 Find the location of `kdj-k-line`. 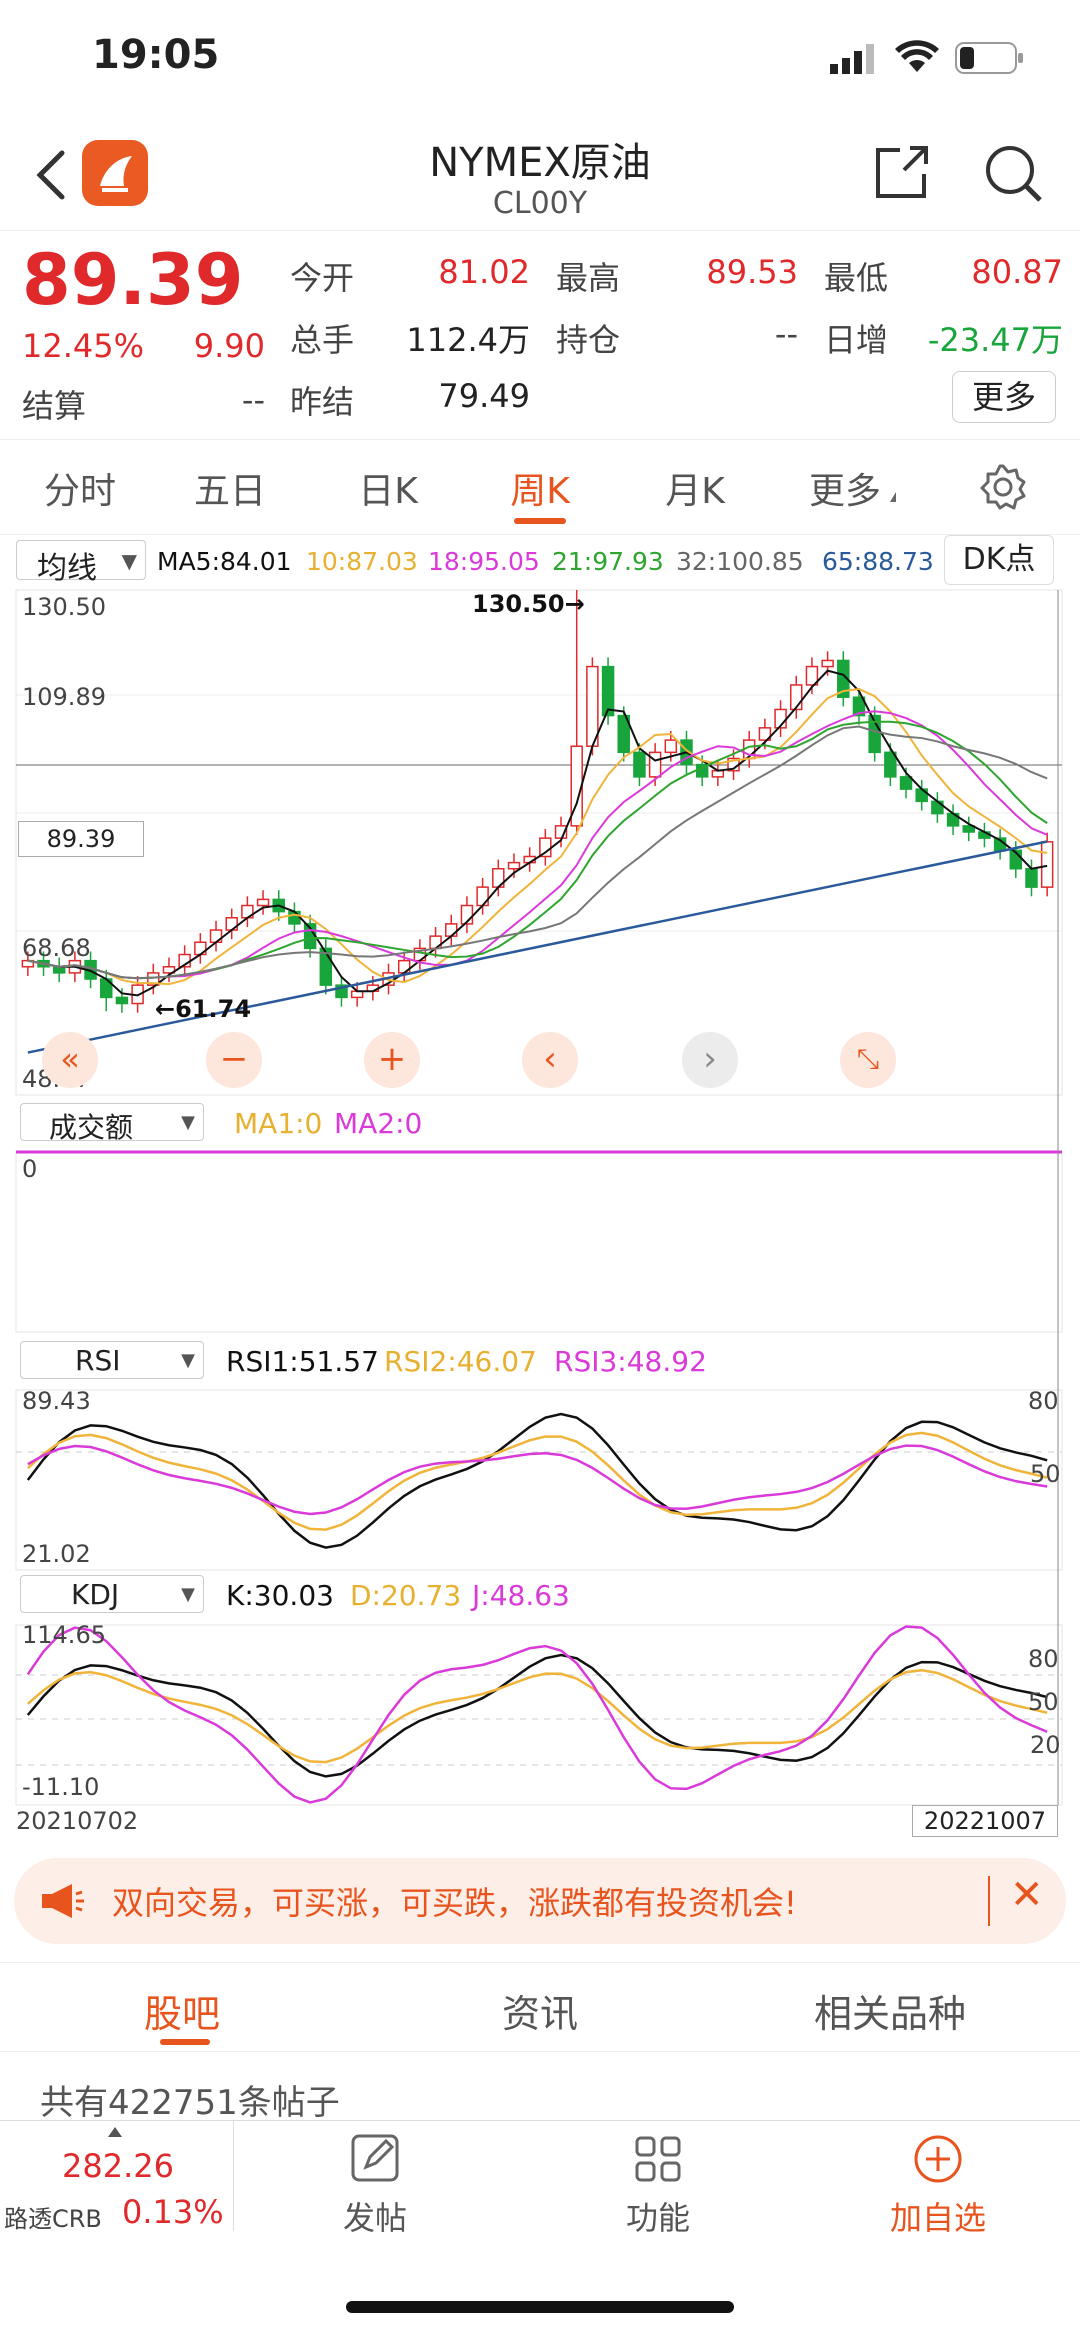

kdj-k-line is located at coordinates (537, 1715).